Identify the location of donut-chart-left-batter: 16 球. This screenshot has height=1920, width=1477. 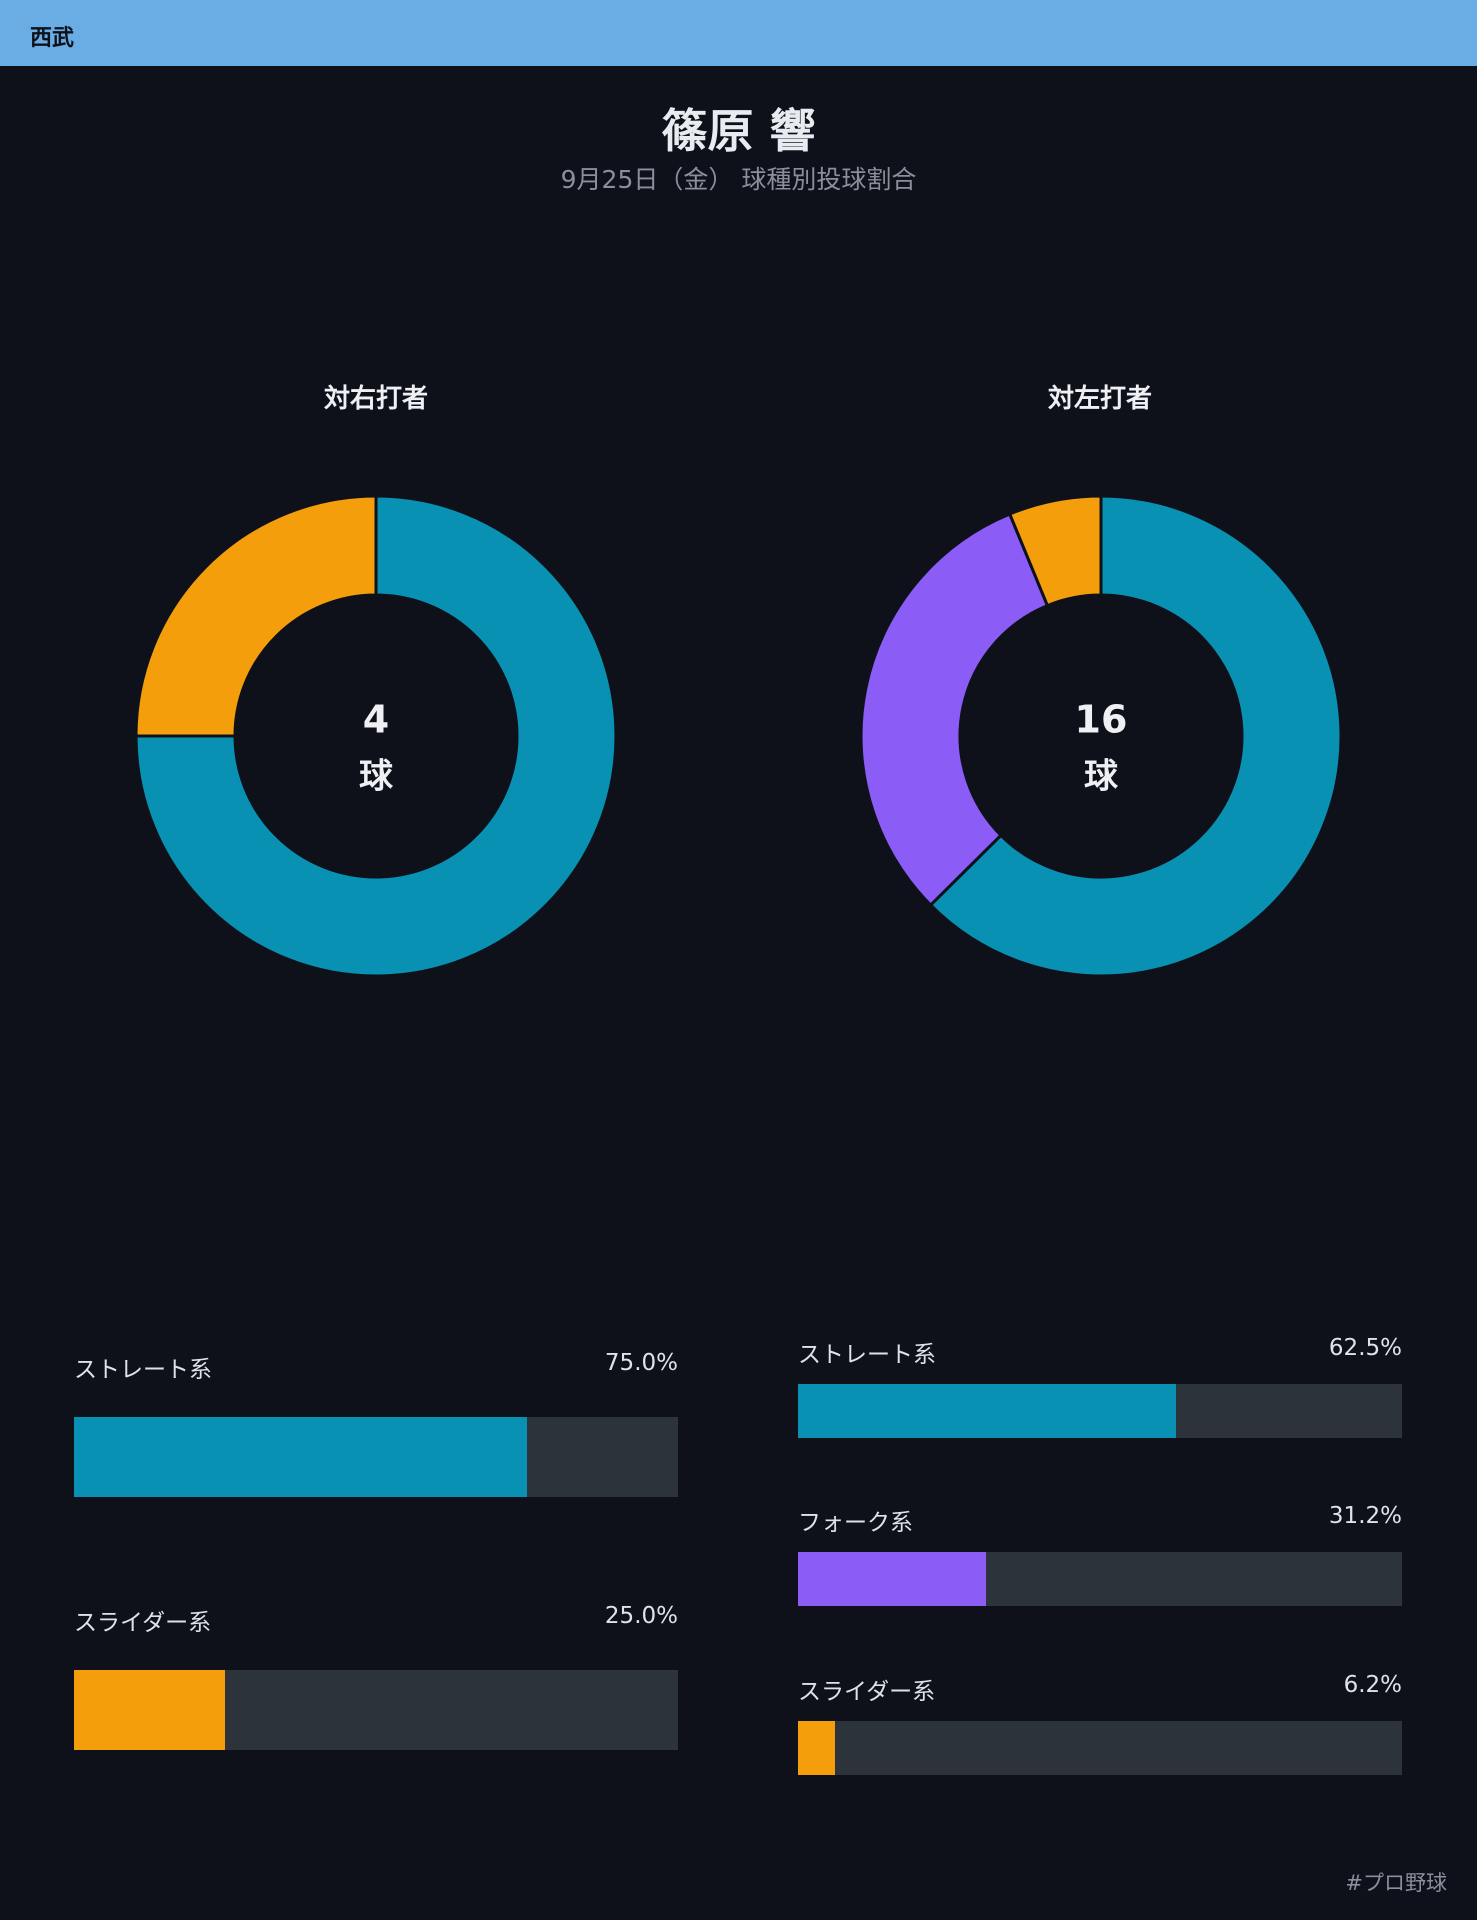
(1101, 736).